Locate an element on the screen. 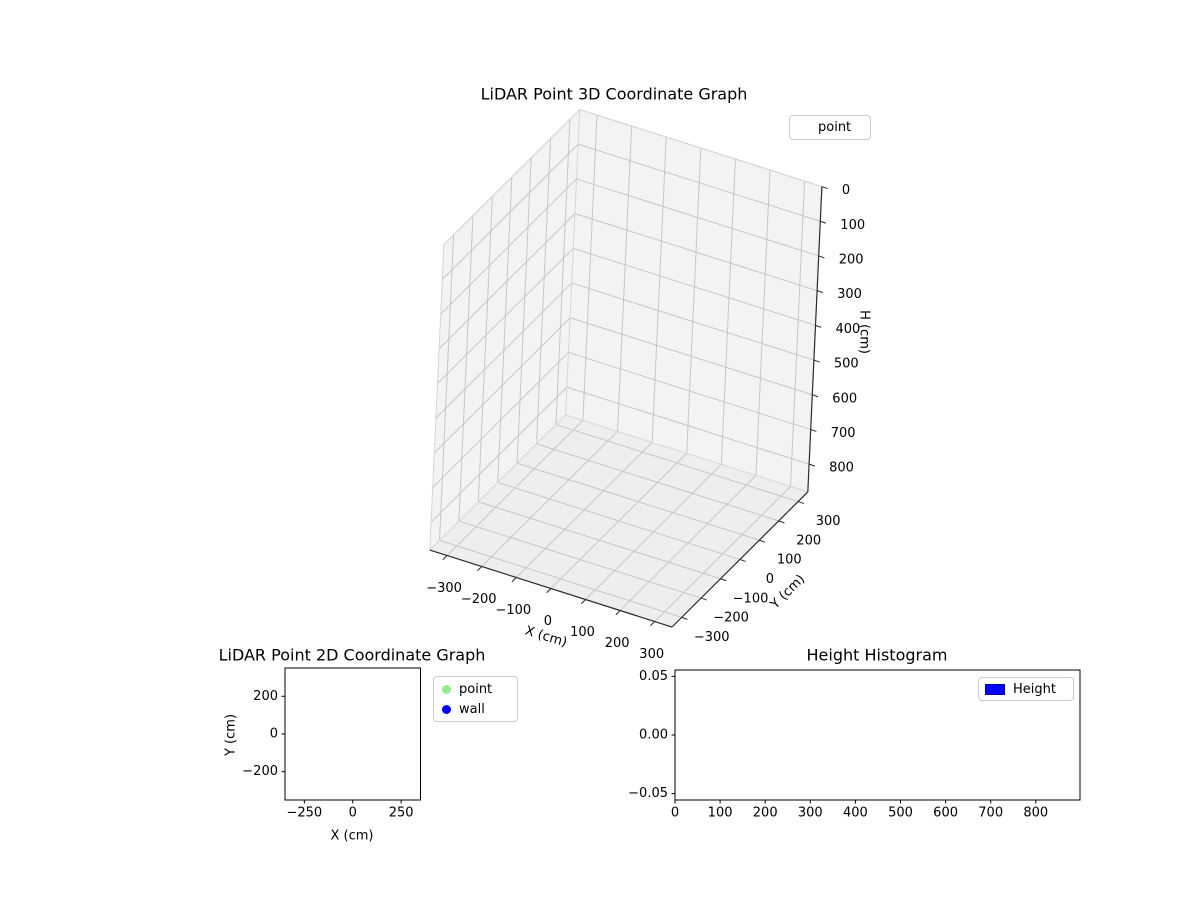 This screenshot has width=1200, height=900. wall-marker-icon is located at coordinates (446, 709).